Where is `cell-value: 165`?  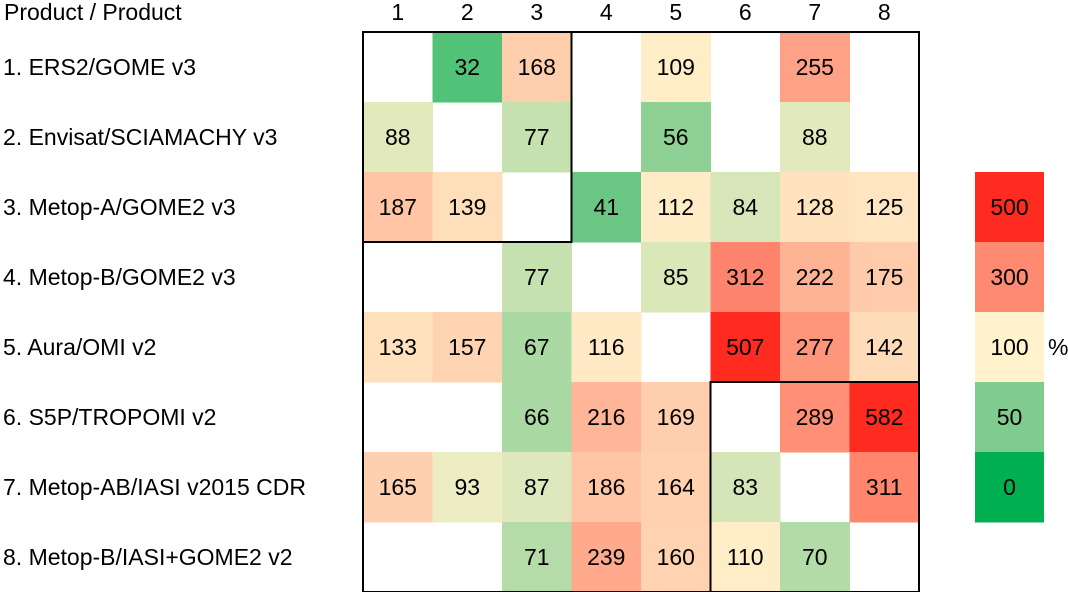
cell-value: 165 is located at coordinates (398, 487).